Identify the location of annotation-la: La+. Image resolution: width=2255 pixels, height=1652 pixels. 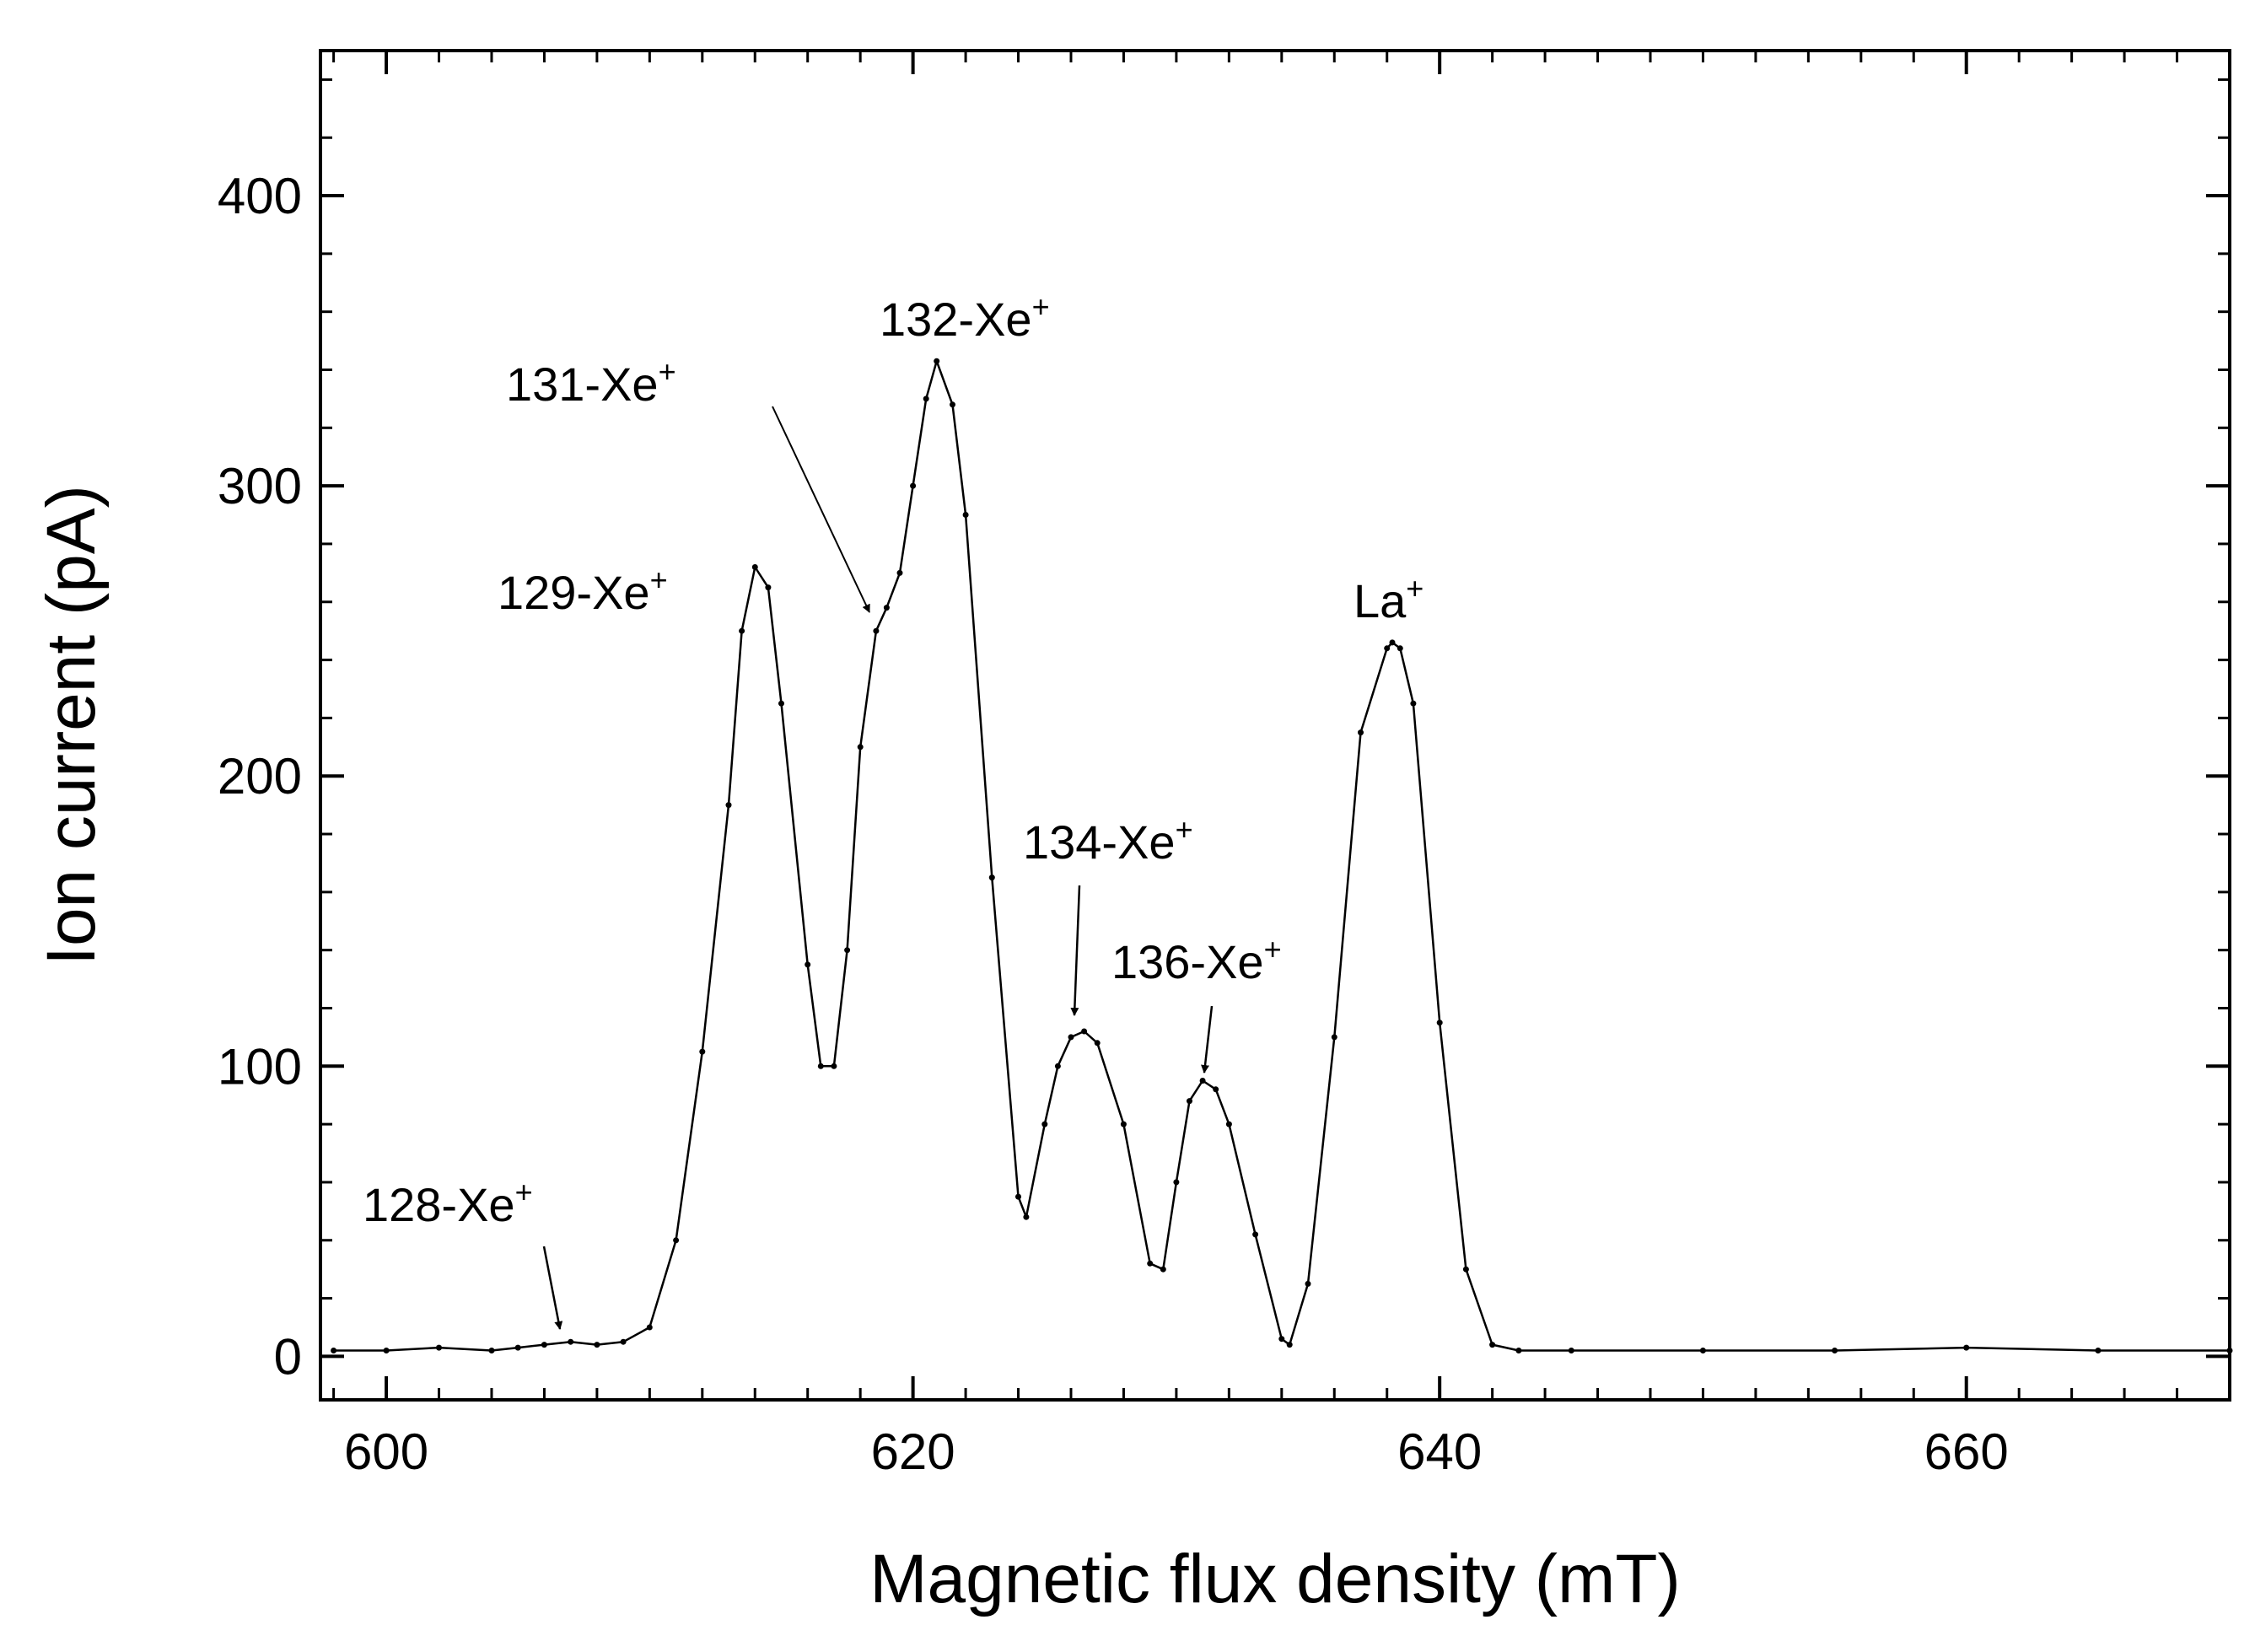
(1389, 599).